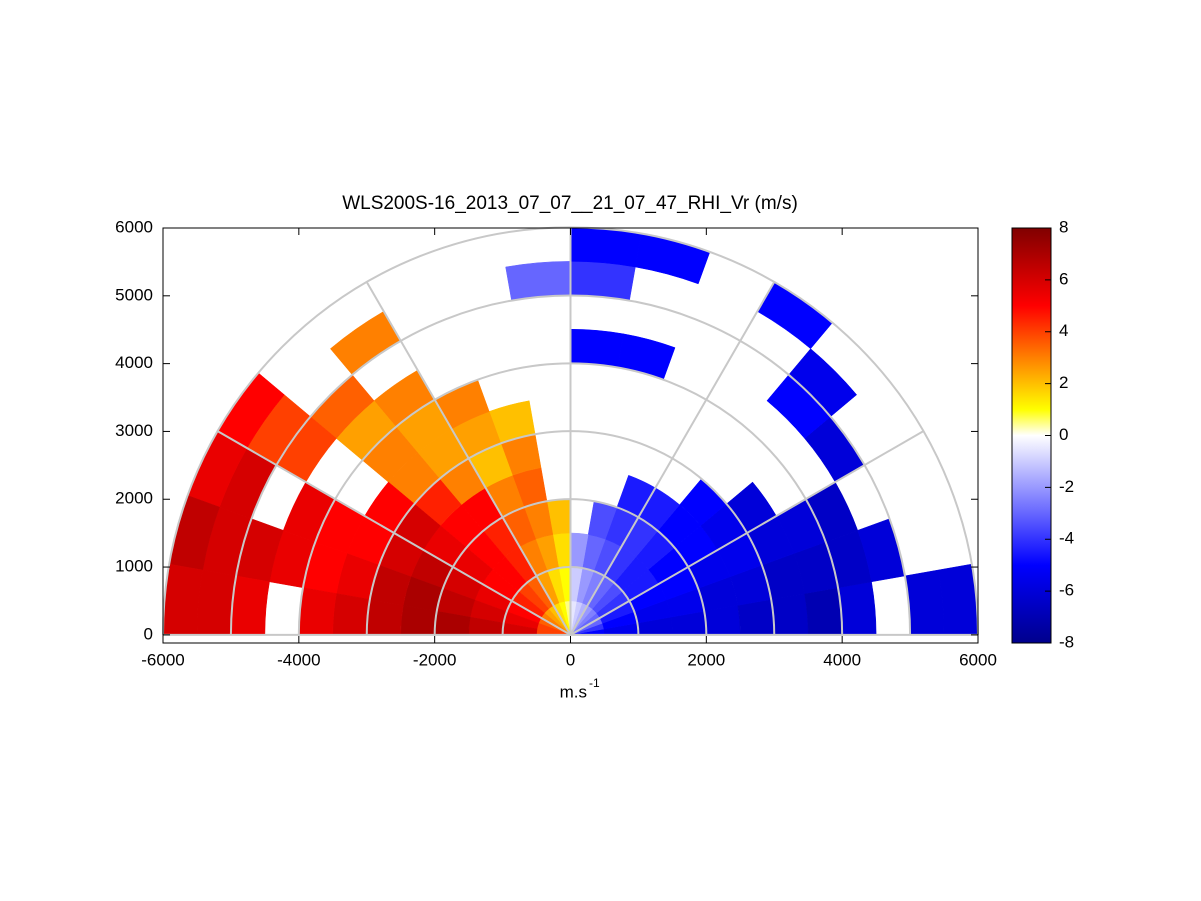 The width and height of the screenshot is (1201, 901). Describe the element at coordinates (573, 691) in the screenshot. I see `x-axis-label: m.s` at that location.